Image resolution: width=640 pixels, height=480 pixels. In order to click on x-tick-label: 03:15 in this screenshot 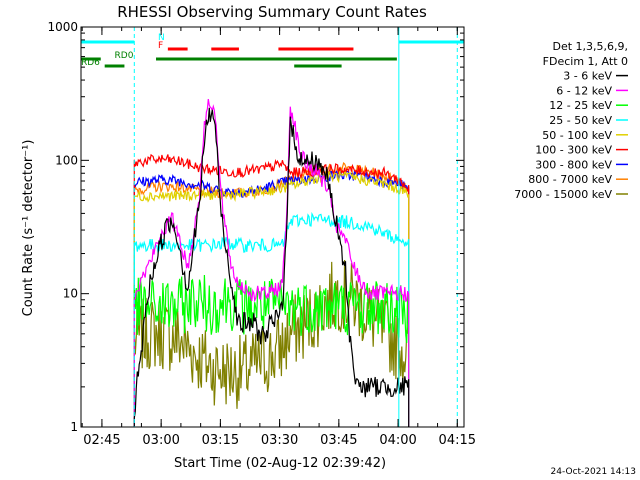, I will do `click(220, 440)`.